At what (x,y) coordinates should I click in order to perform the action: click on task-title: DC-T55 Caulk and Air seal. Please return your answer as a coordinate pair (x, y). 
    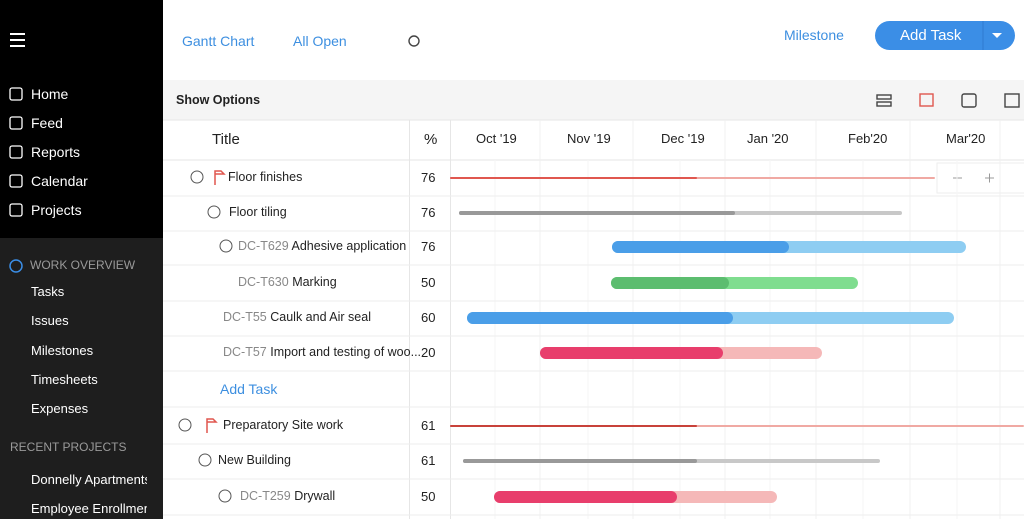
    Looking at the image, I should click on (297, 317).